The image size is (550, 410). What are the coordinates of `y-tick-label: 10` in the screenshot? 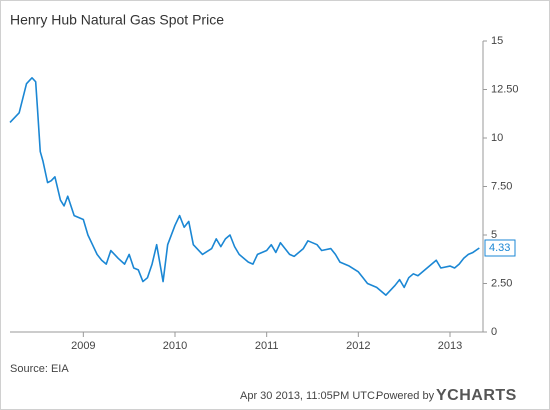 It's located at (497, 138).